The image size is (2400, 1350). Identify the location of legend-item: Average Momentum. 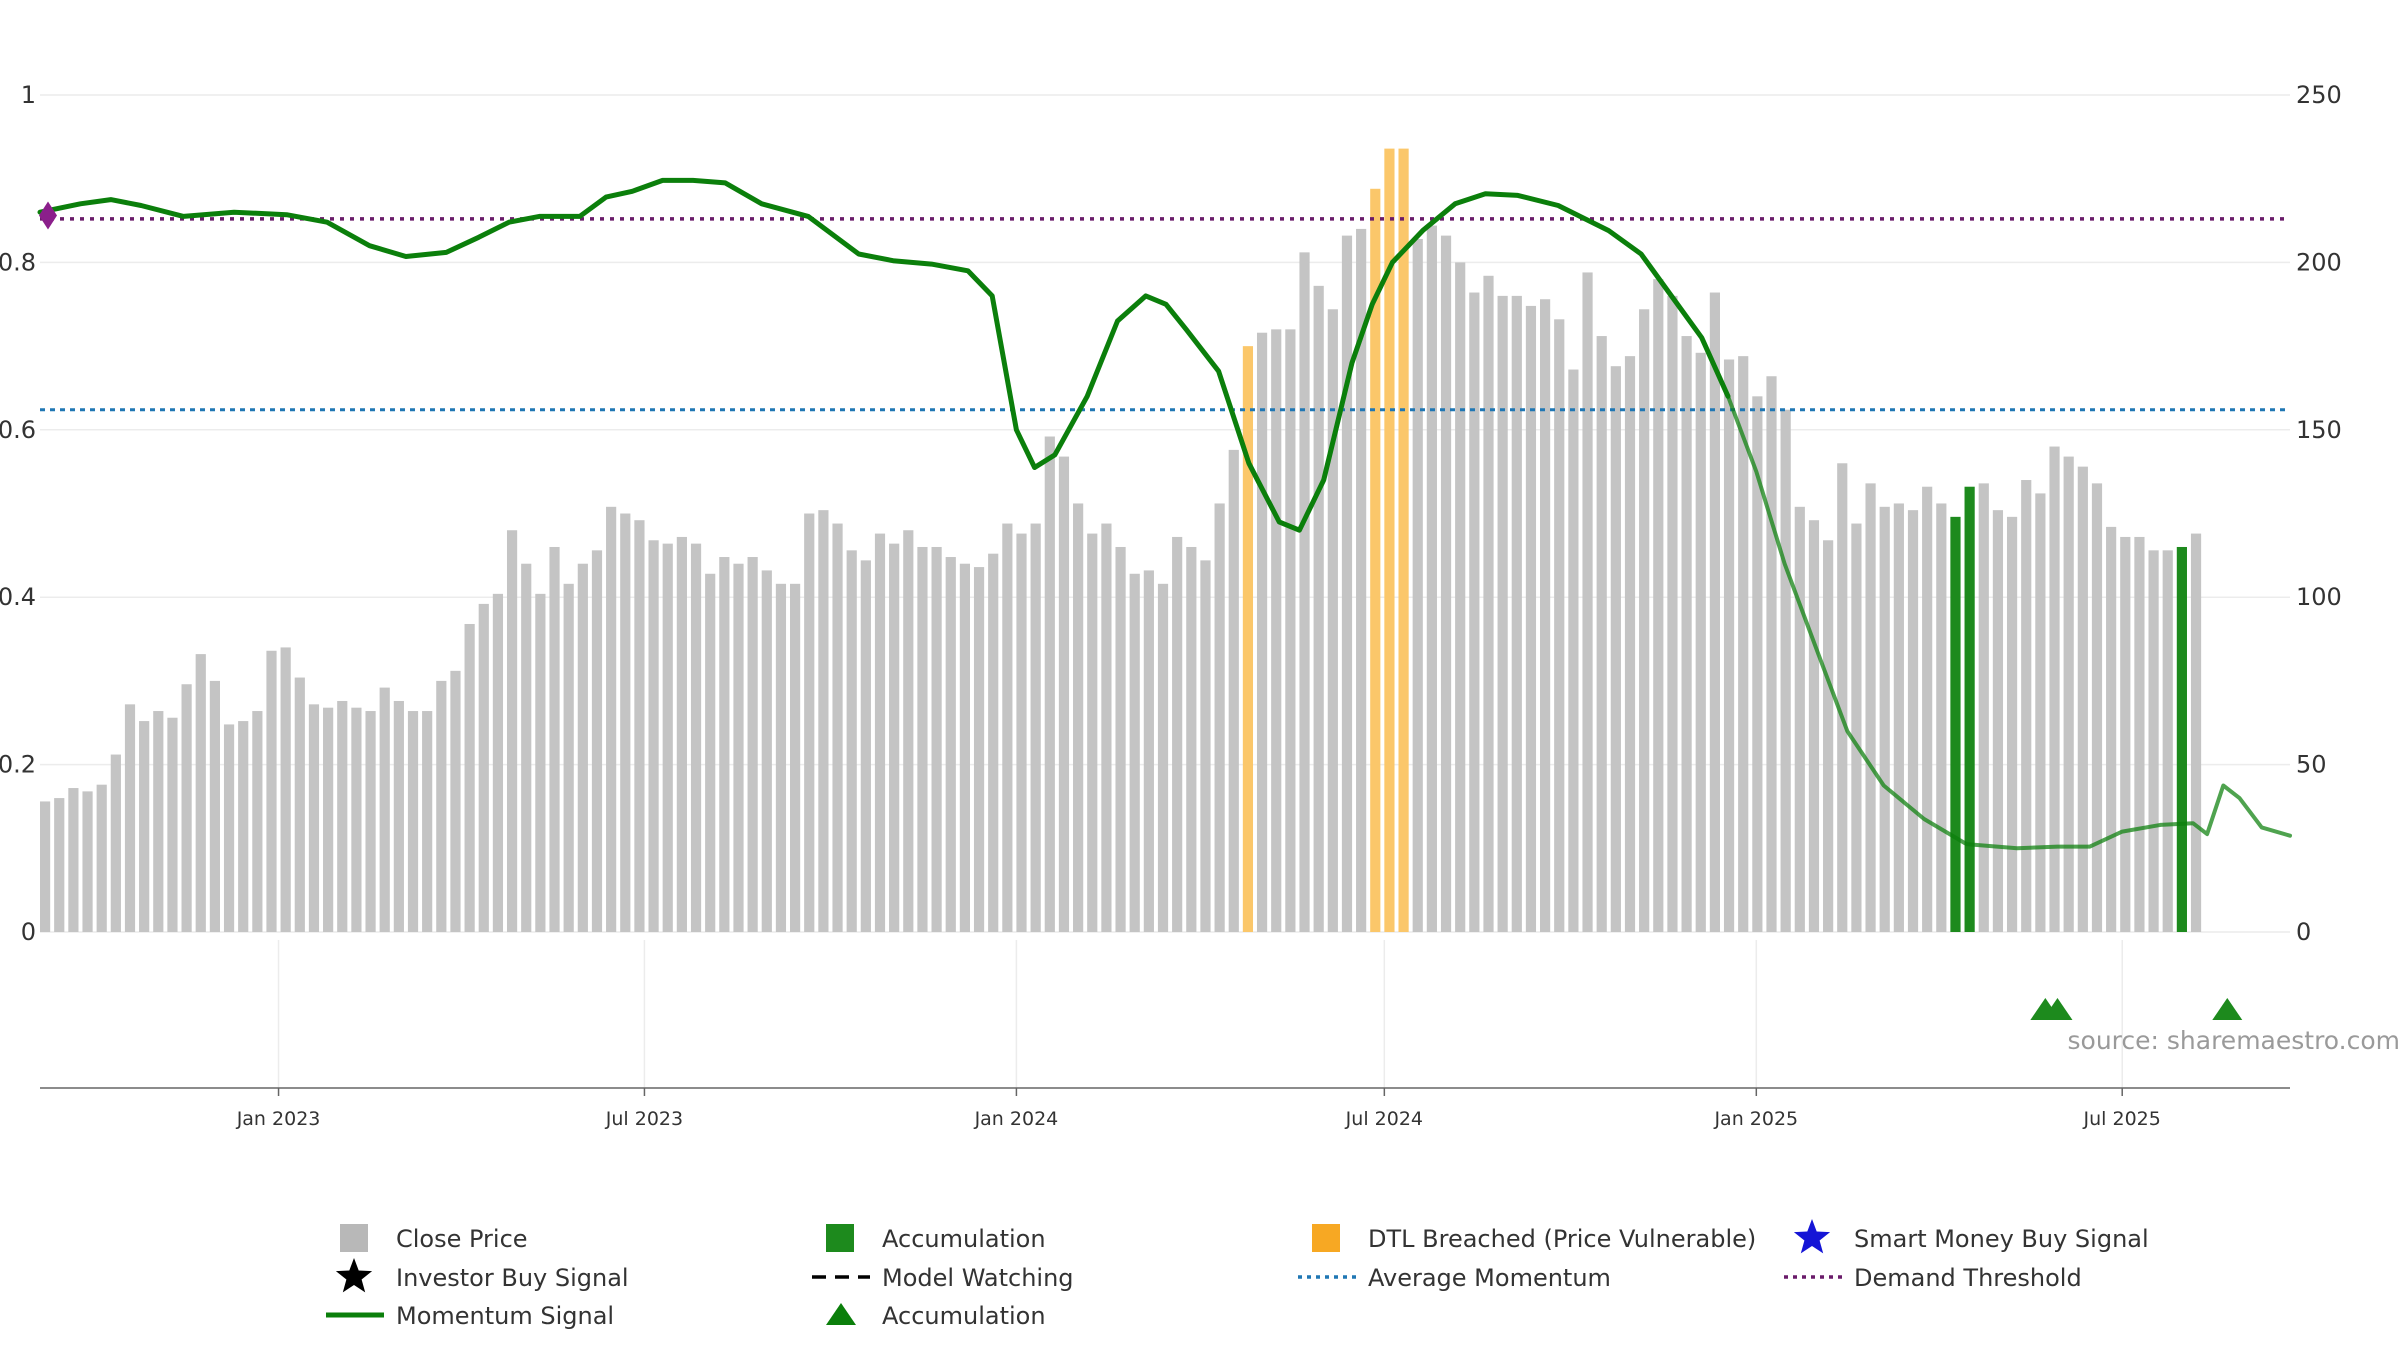
(1454, 1278).